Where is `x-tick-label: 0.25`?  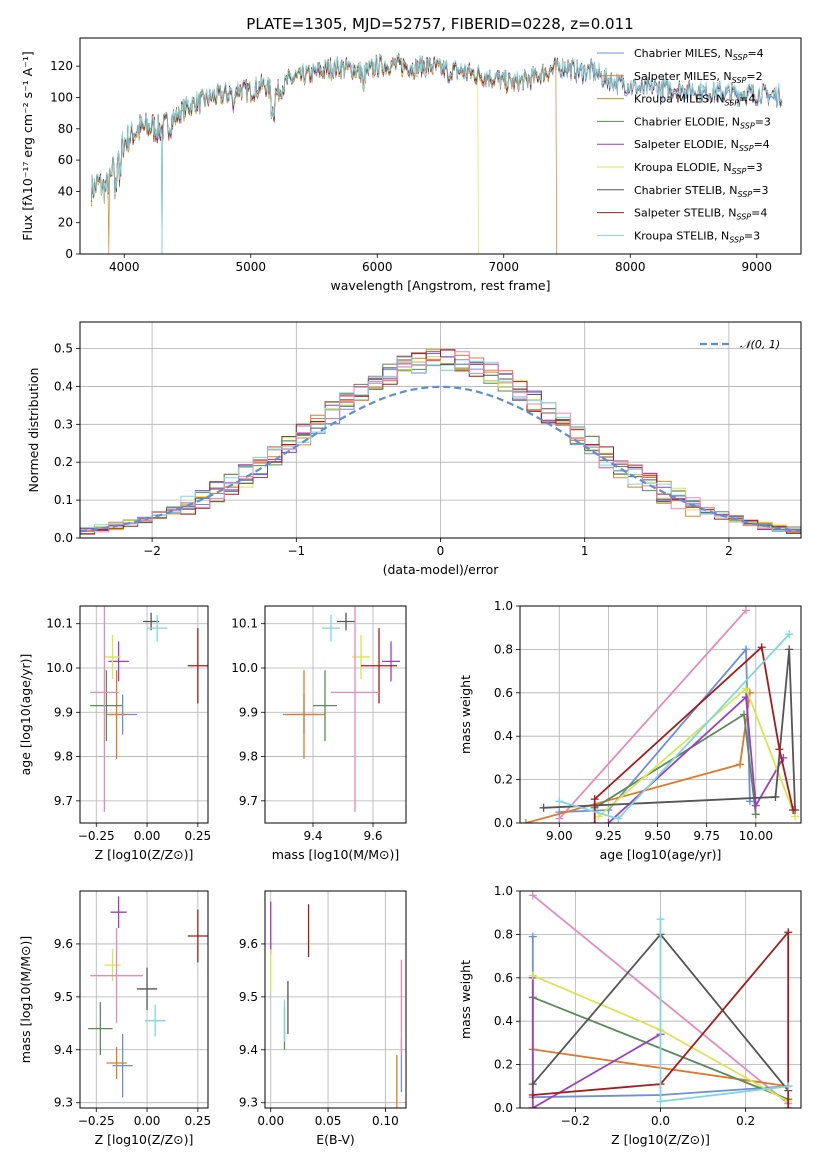 x-tick-label: 0.25 is located at coordinates (197, 1121).